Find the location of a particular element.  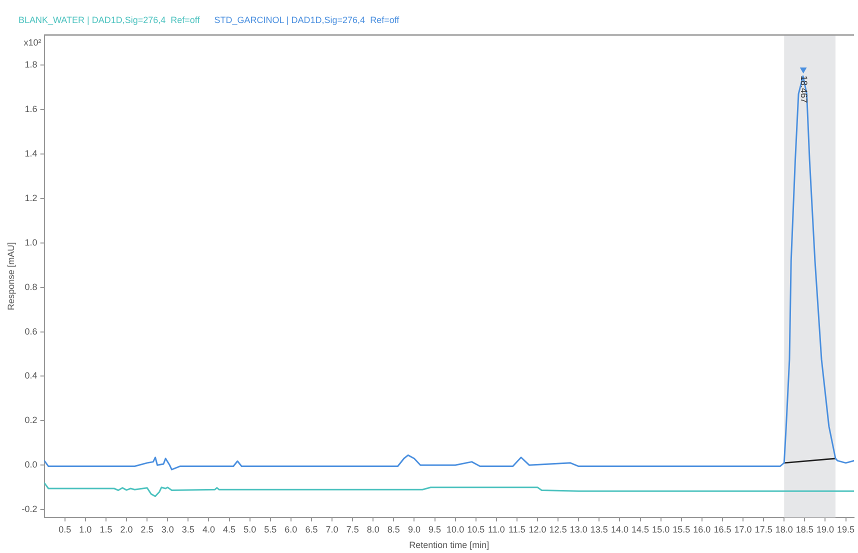

y-tick-label: 0.6 is located at coordinates (31, 331).